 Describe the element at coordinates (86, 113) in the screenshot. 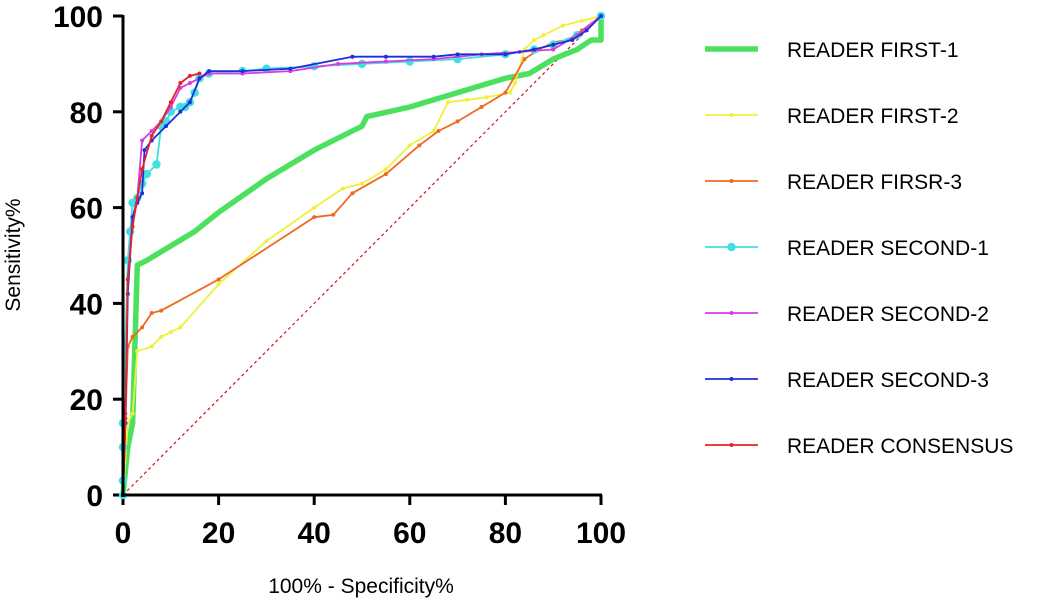

I see `y-tick-label: 80` at that location.